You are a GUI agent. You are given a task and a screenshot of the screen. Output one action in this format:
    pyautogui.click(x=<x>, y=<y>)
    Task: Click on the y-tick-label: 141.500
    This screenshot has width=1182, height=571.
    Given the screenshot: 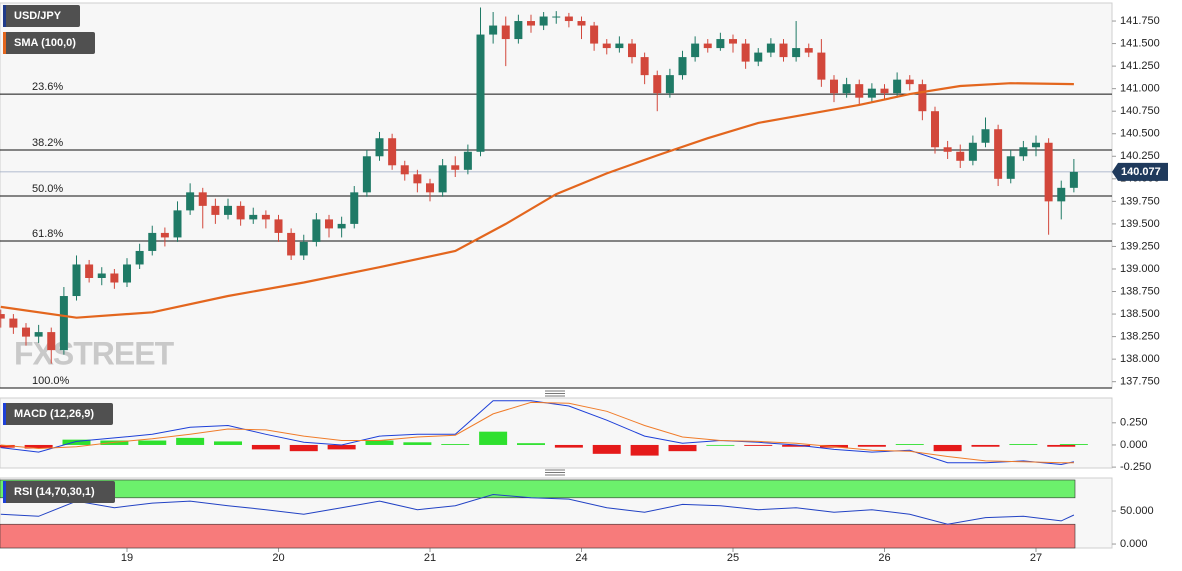 What is the action you would take?
    pyautogui.click(x=1140, y=43)
    